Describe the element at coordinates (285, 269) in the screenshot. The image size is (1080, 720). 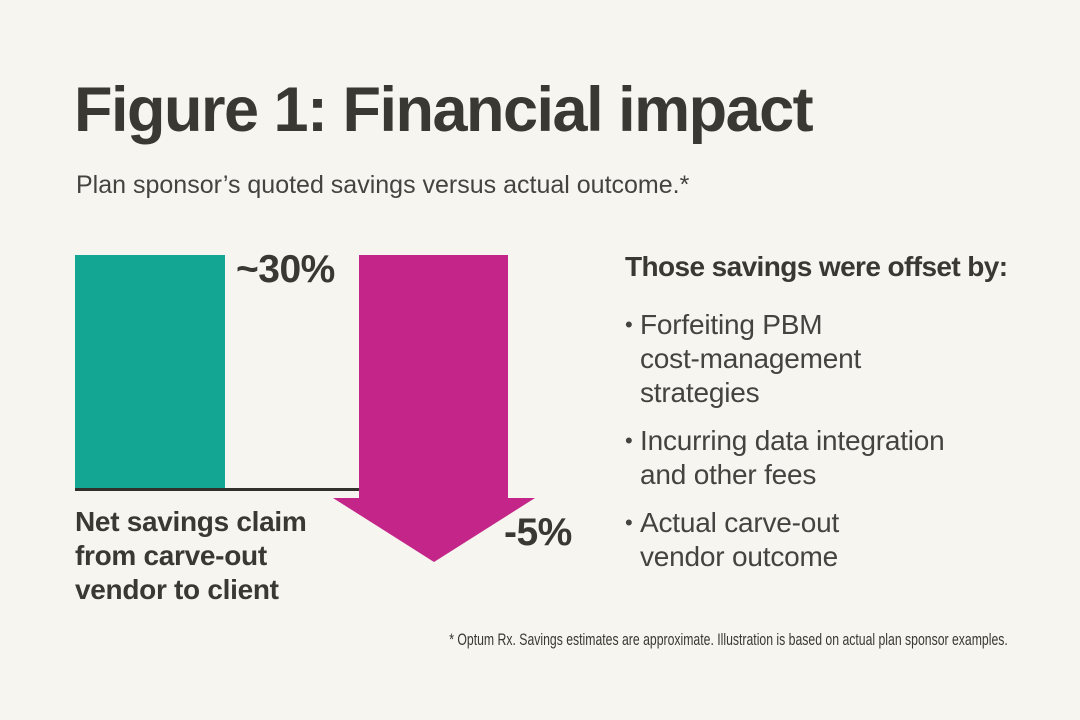
I see `quoted-savings-value-label: ~30%` at that location.